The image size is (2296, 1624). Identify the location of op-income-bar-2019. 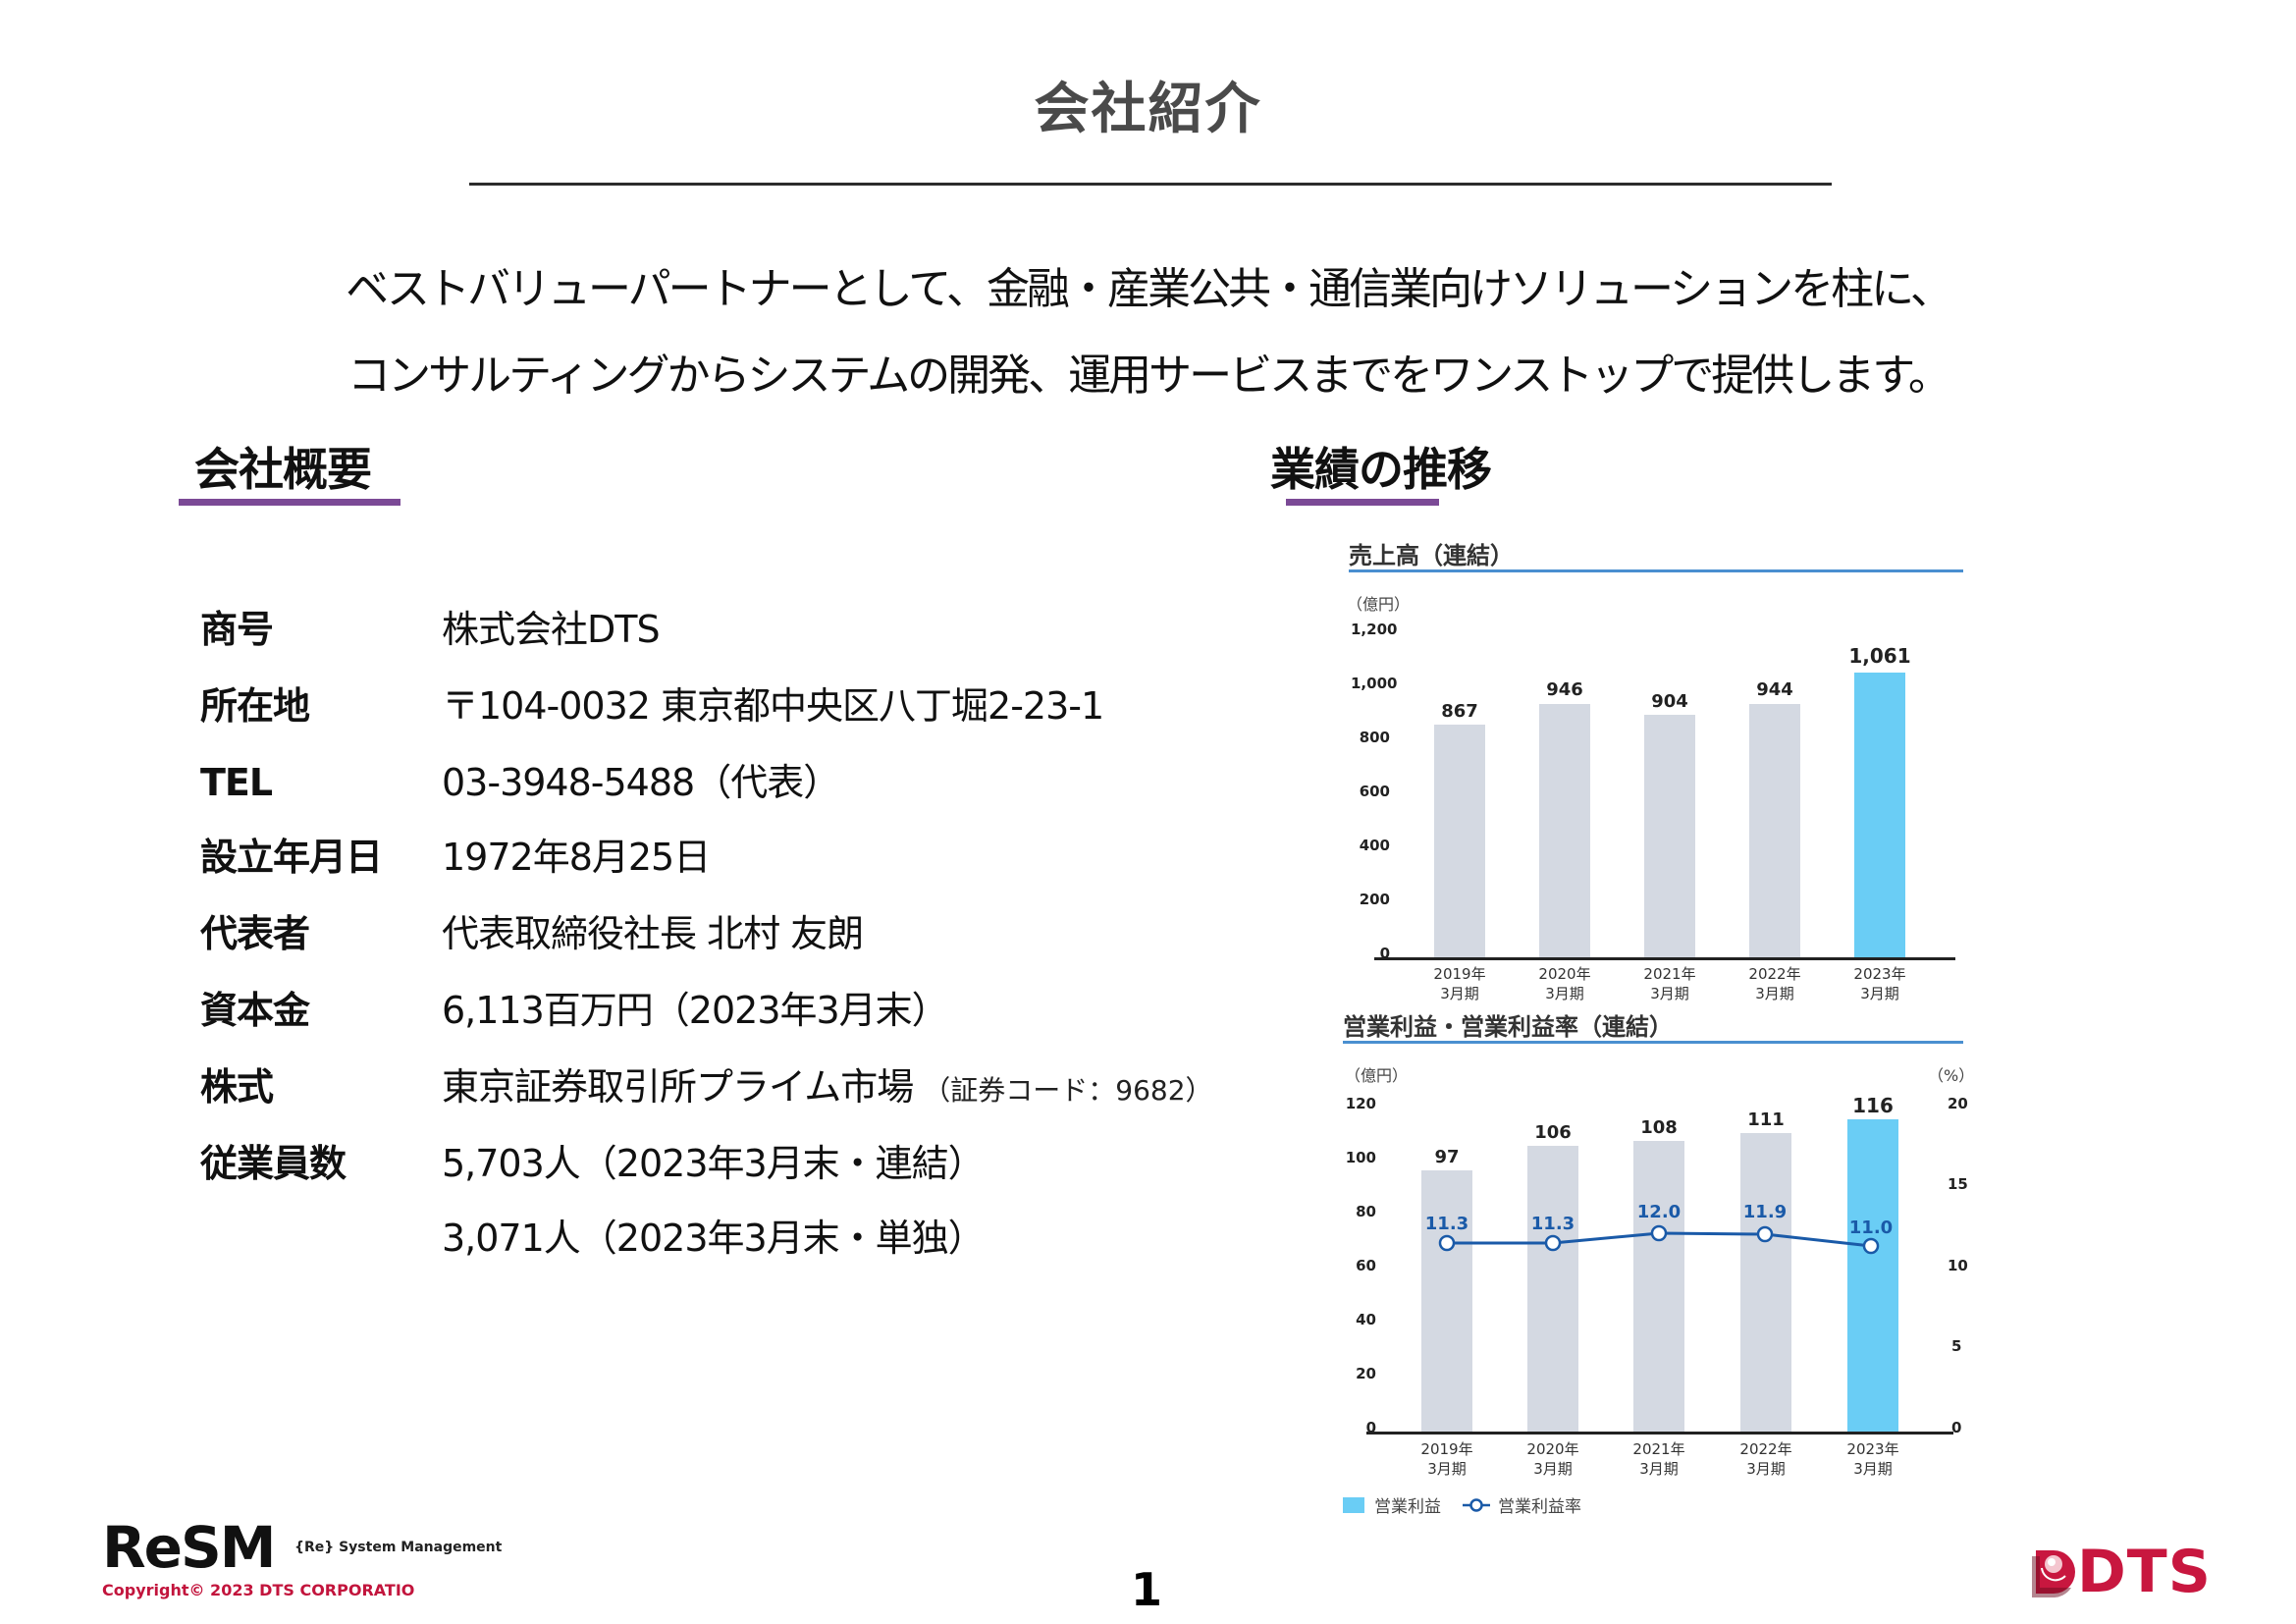
(1446, 1301).